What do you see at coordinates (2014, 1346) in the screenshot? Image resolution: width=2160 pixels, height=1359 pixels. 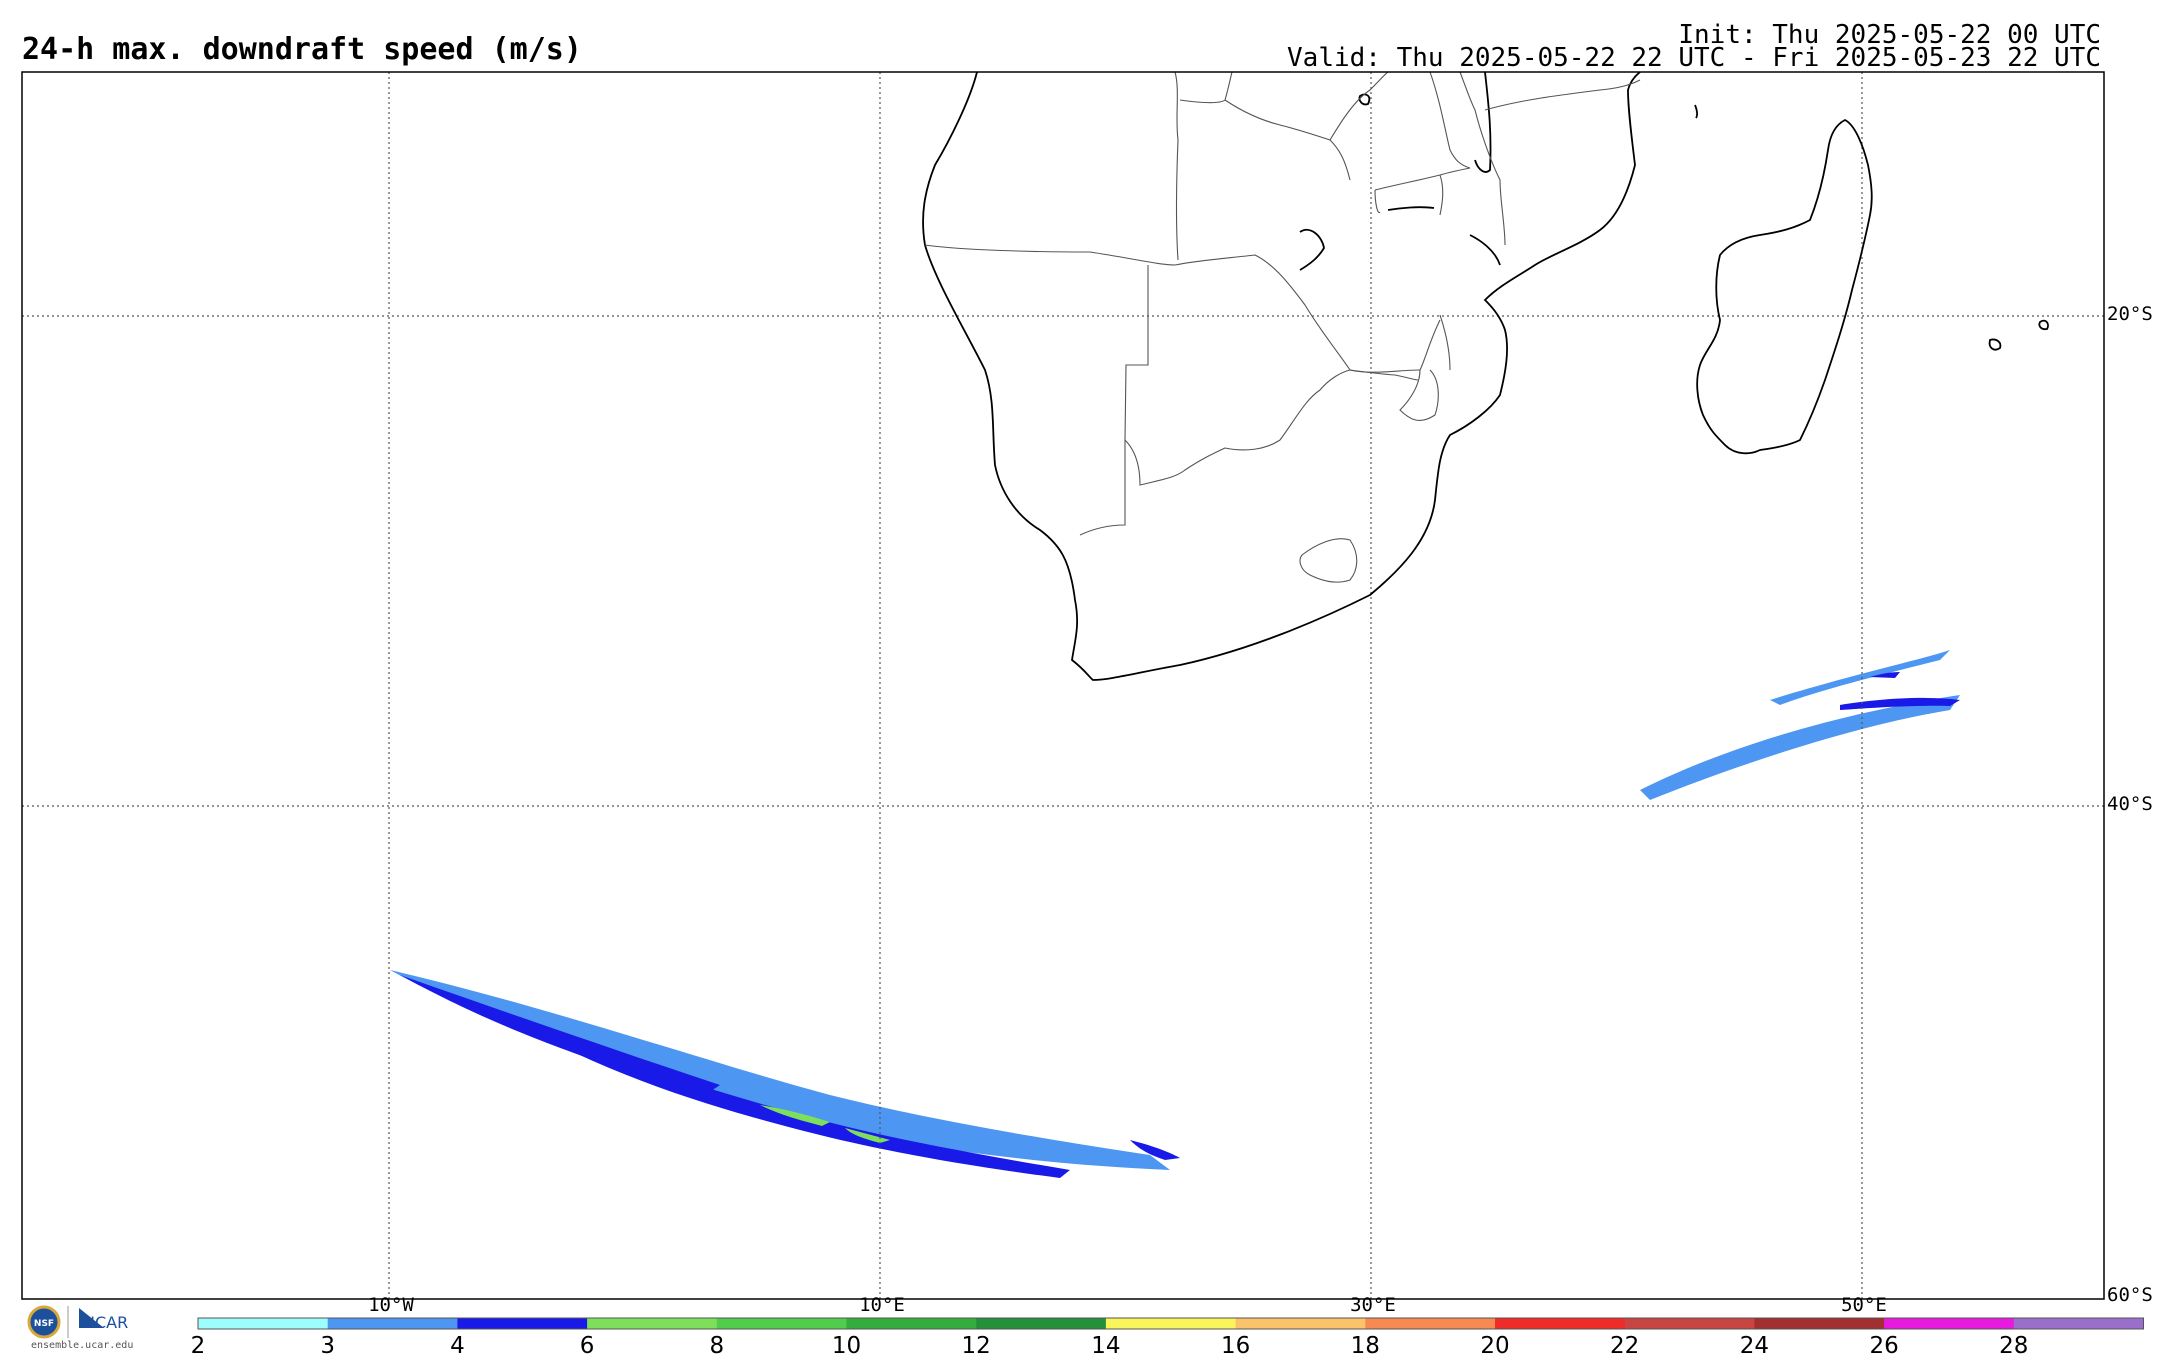 I see `colorbar-label: 28` at bounding box center [2014, 1346].